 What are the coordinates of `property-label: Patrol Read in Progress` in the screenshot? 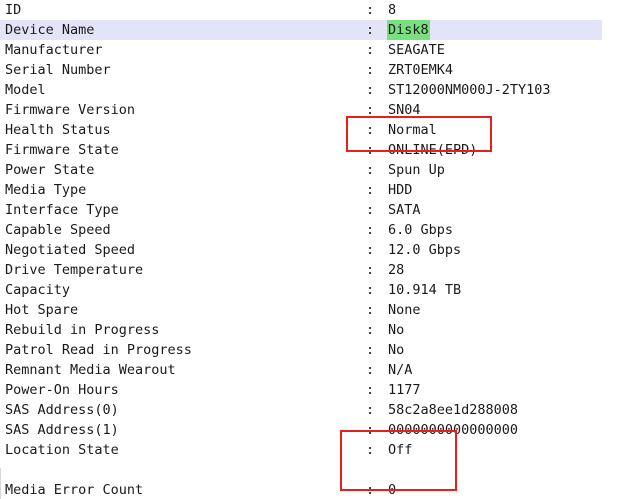 It's located at (98, 350).